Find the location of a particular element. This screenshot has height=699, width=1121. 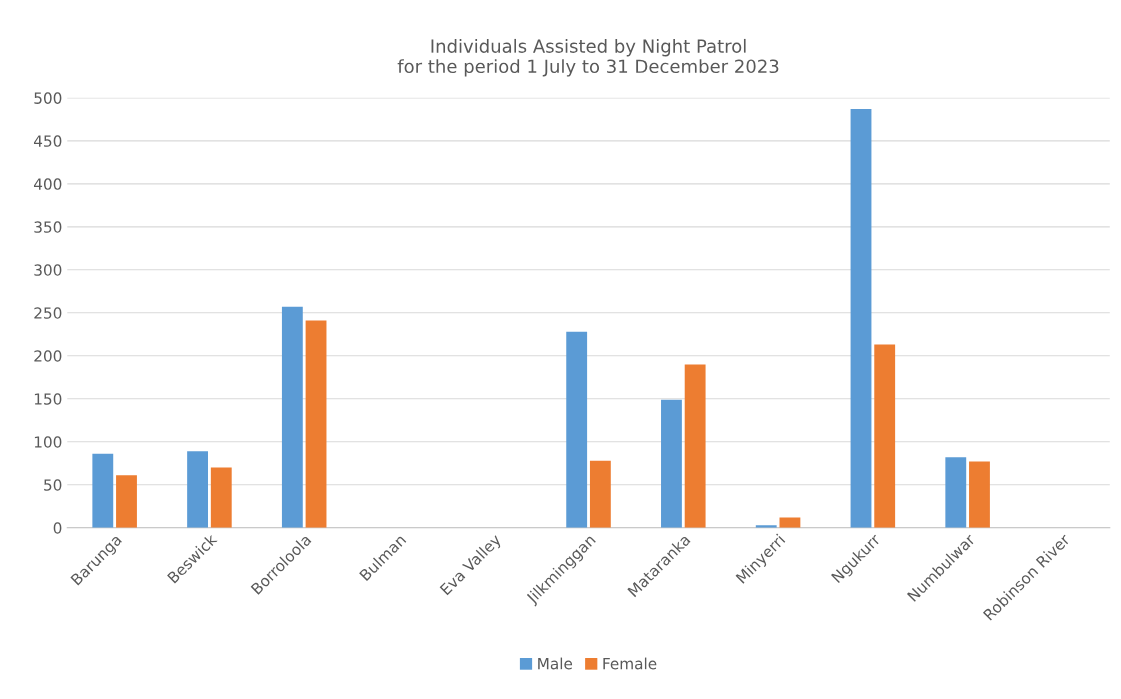

legend-label: Male is located at coordinates (555, 663).